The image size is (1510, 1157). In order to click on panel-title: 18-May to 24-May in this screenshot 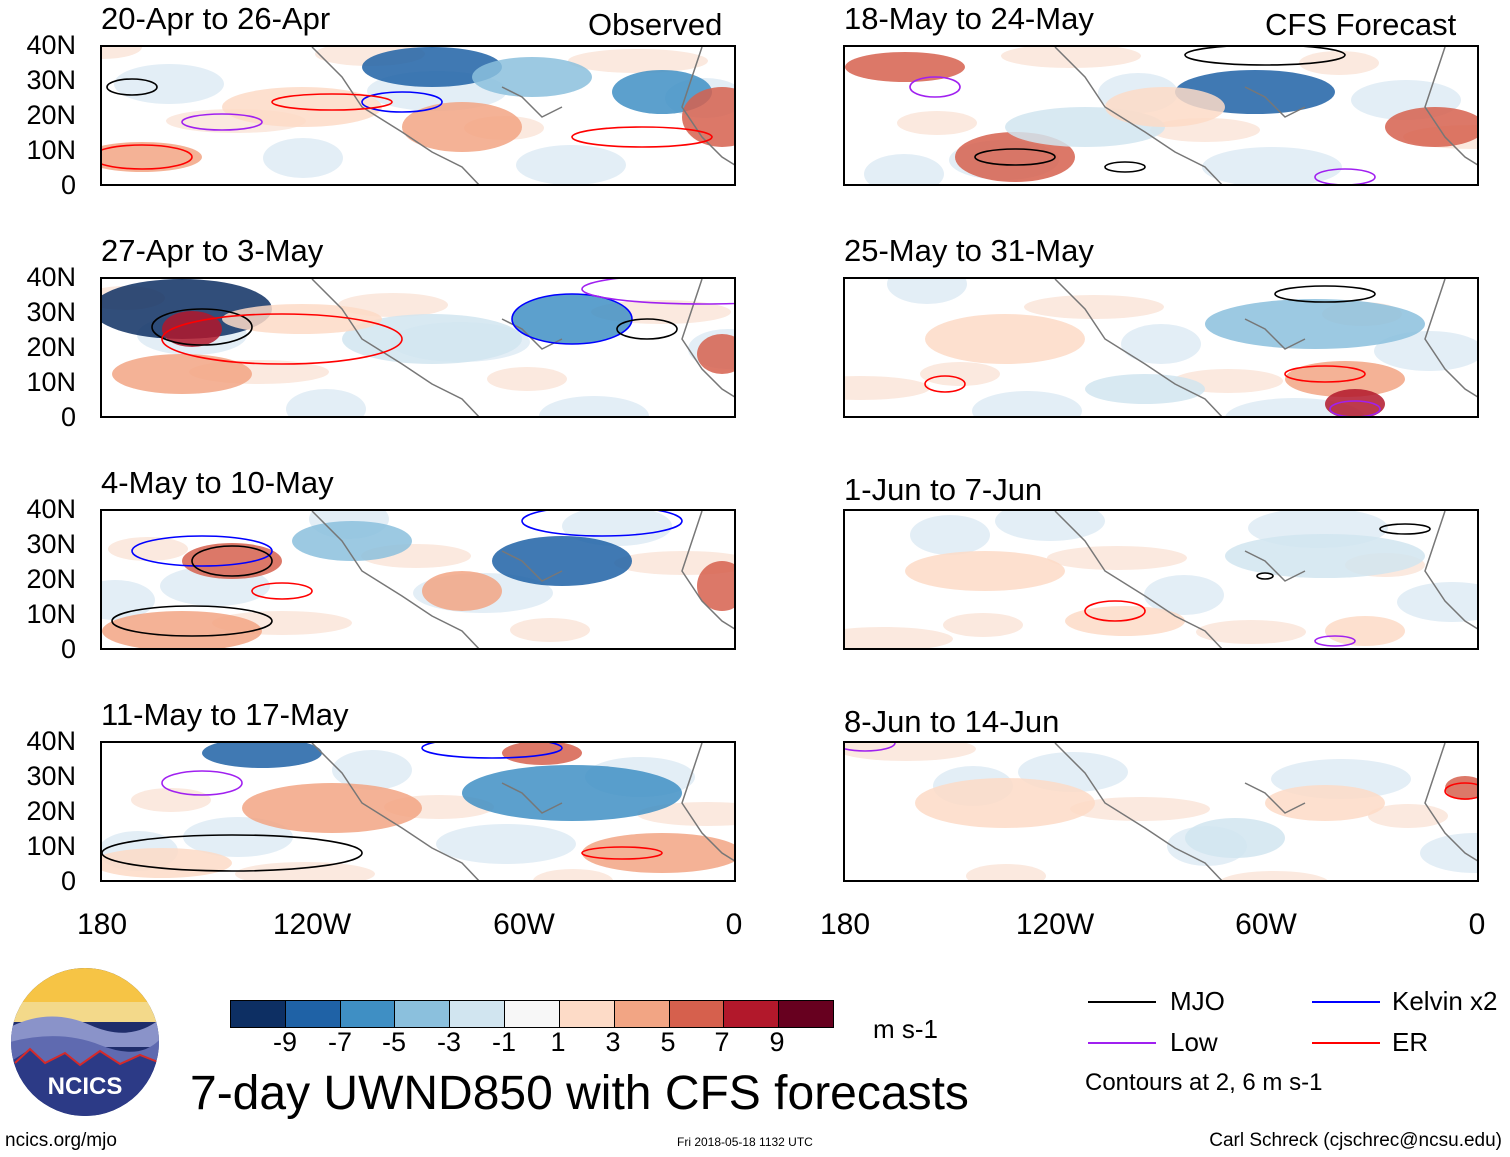, I will do `click(969, 18)`.